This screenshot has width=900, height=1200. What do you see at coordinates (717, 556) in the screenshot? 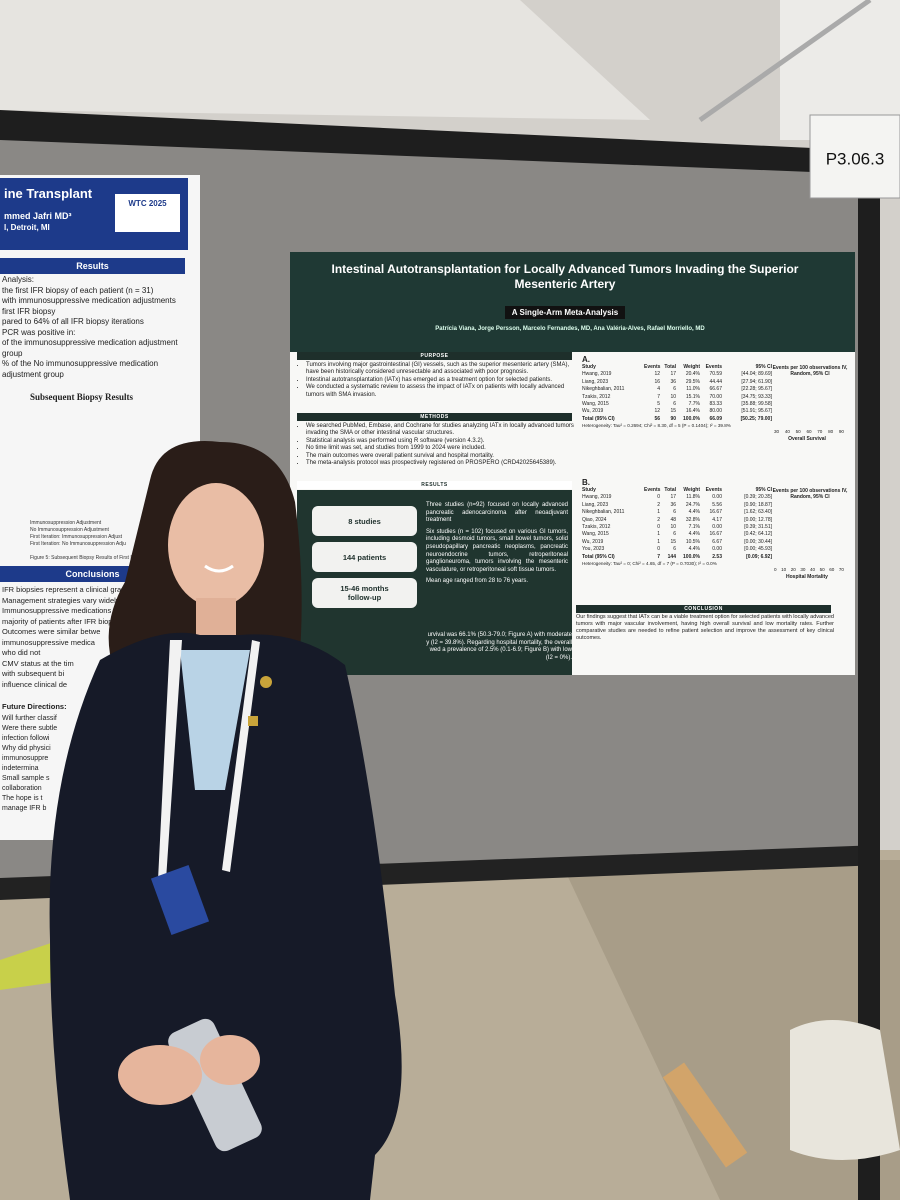
I see `table-cell: 2.53` at bounding box center [717, 556].